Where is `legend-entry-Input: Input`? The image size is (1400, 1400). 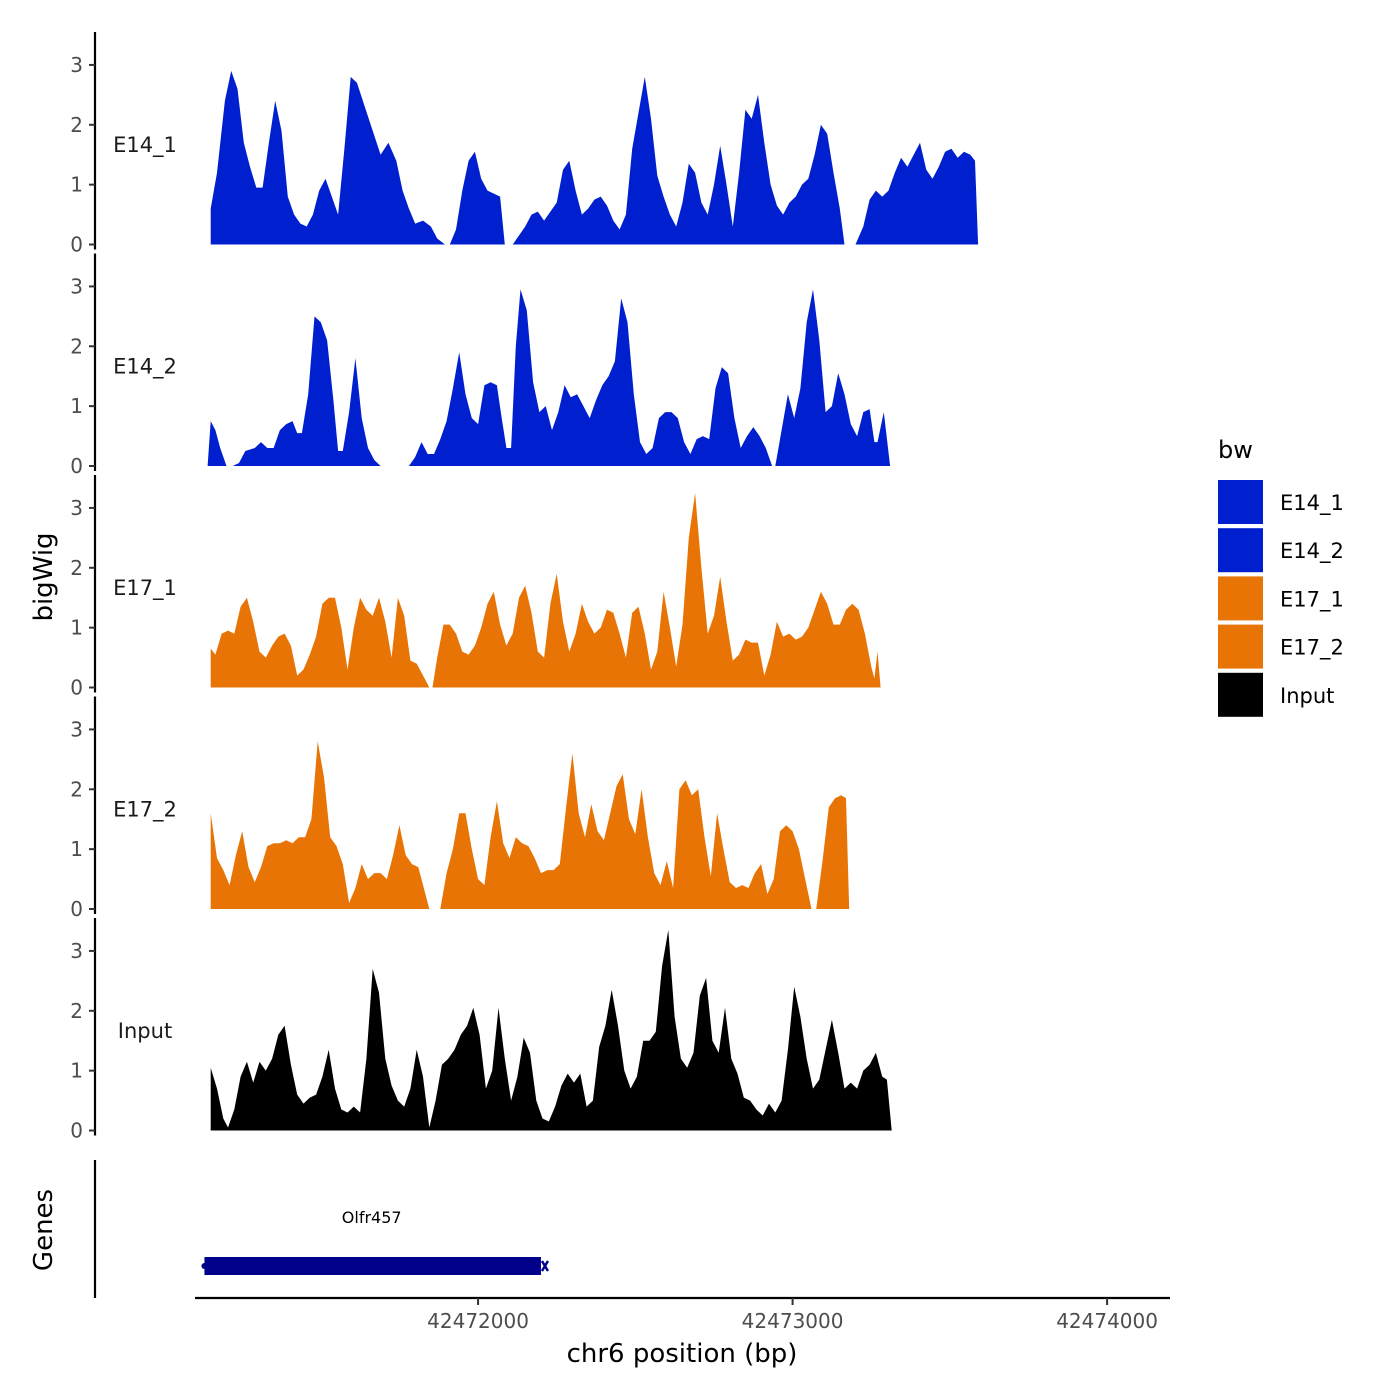
legend-entry-Input: Input is located at coordinates (1276, 694).